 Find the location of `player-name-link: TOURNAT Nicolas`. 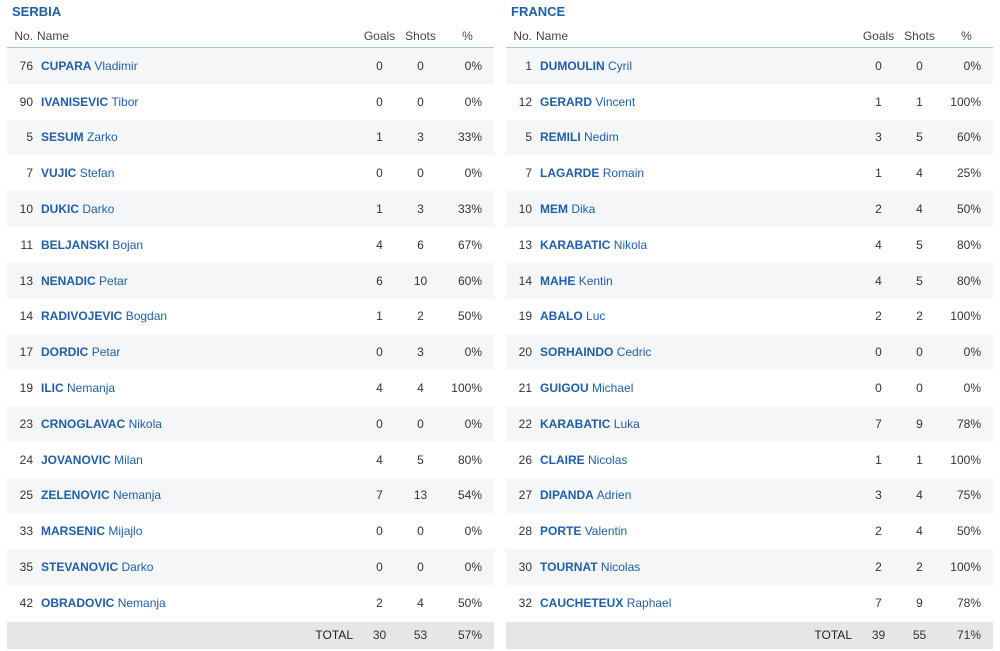

player-name-link: TOURNAT Nicolas is located at coordinates (697, 567).